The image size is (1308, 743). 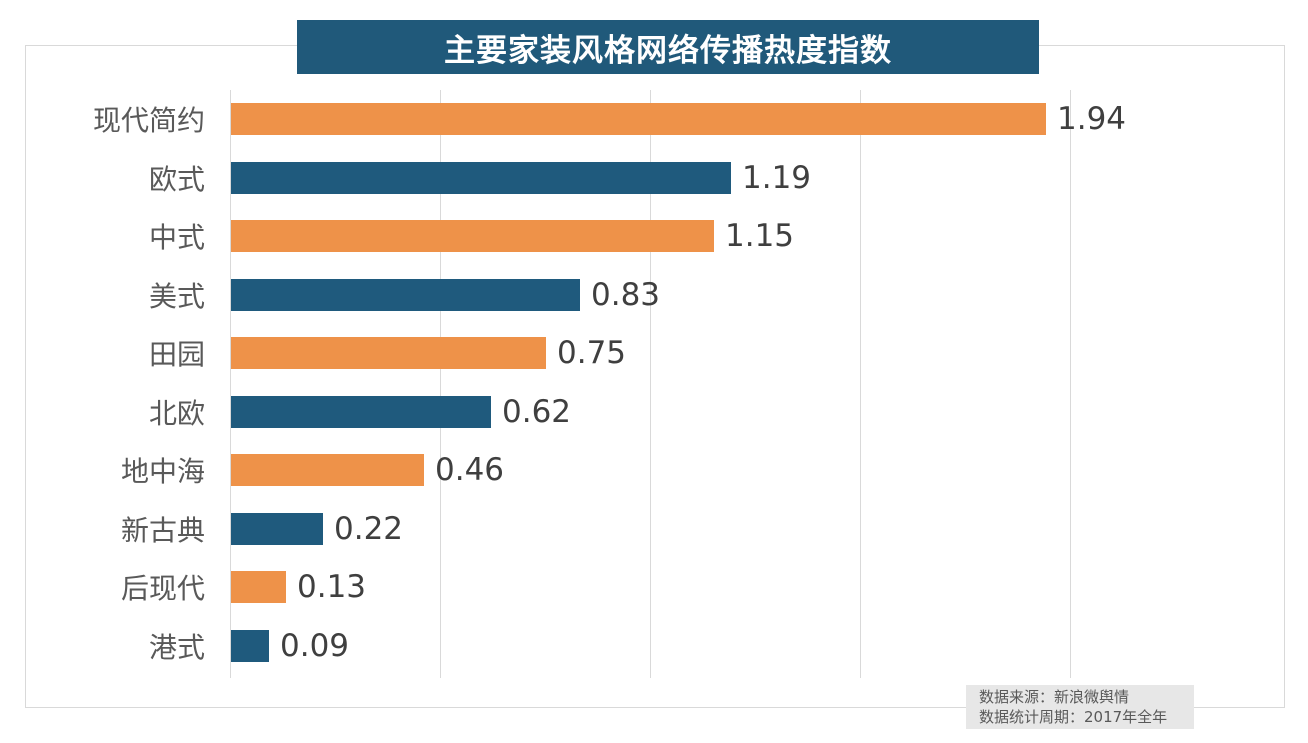 I want to click on category-label: 田园, so click(x=176, y=355).